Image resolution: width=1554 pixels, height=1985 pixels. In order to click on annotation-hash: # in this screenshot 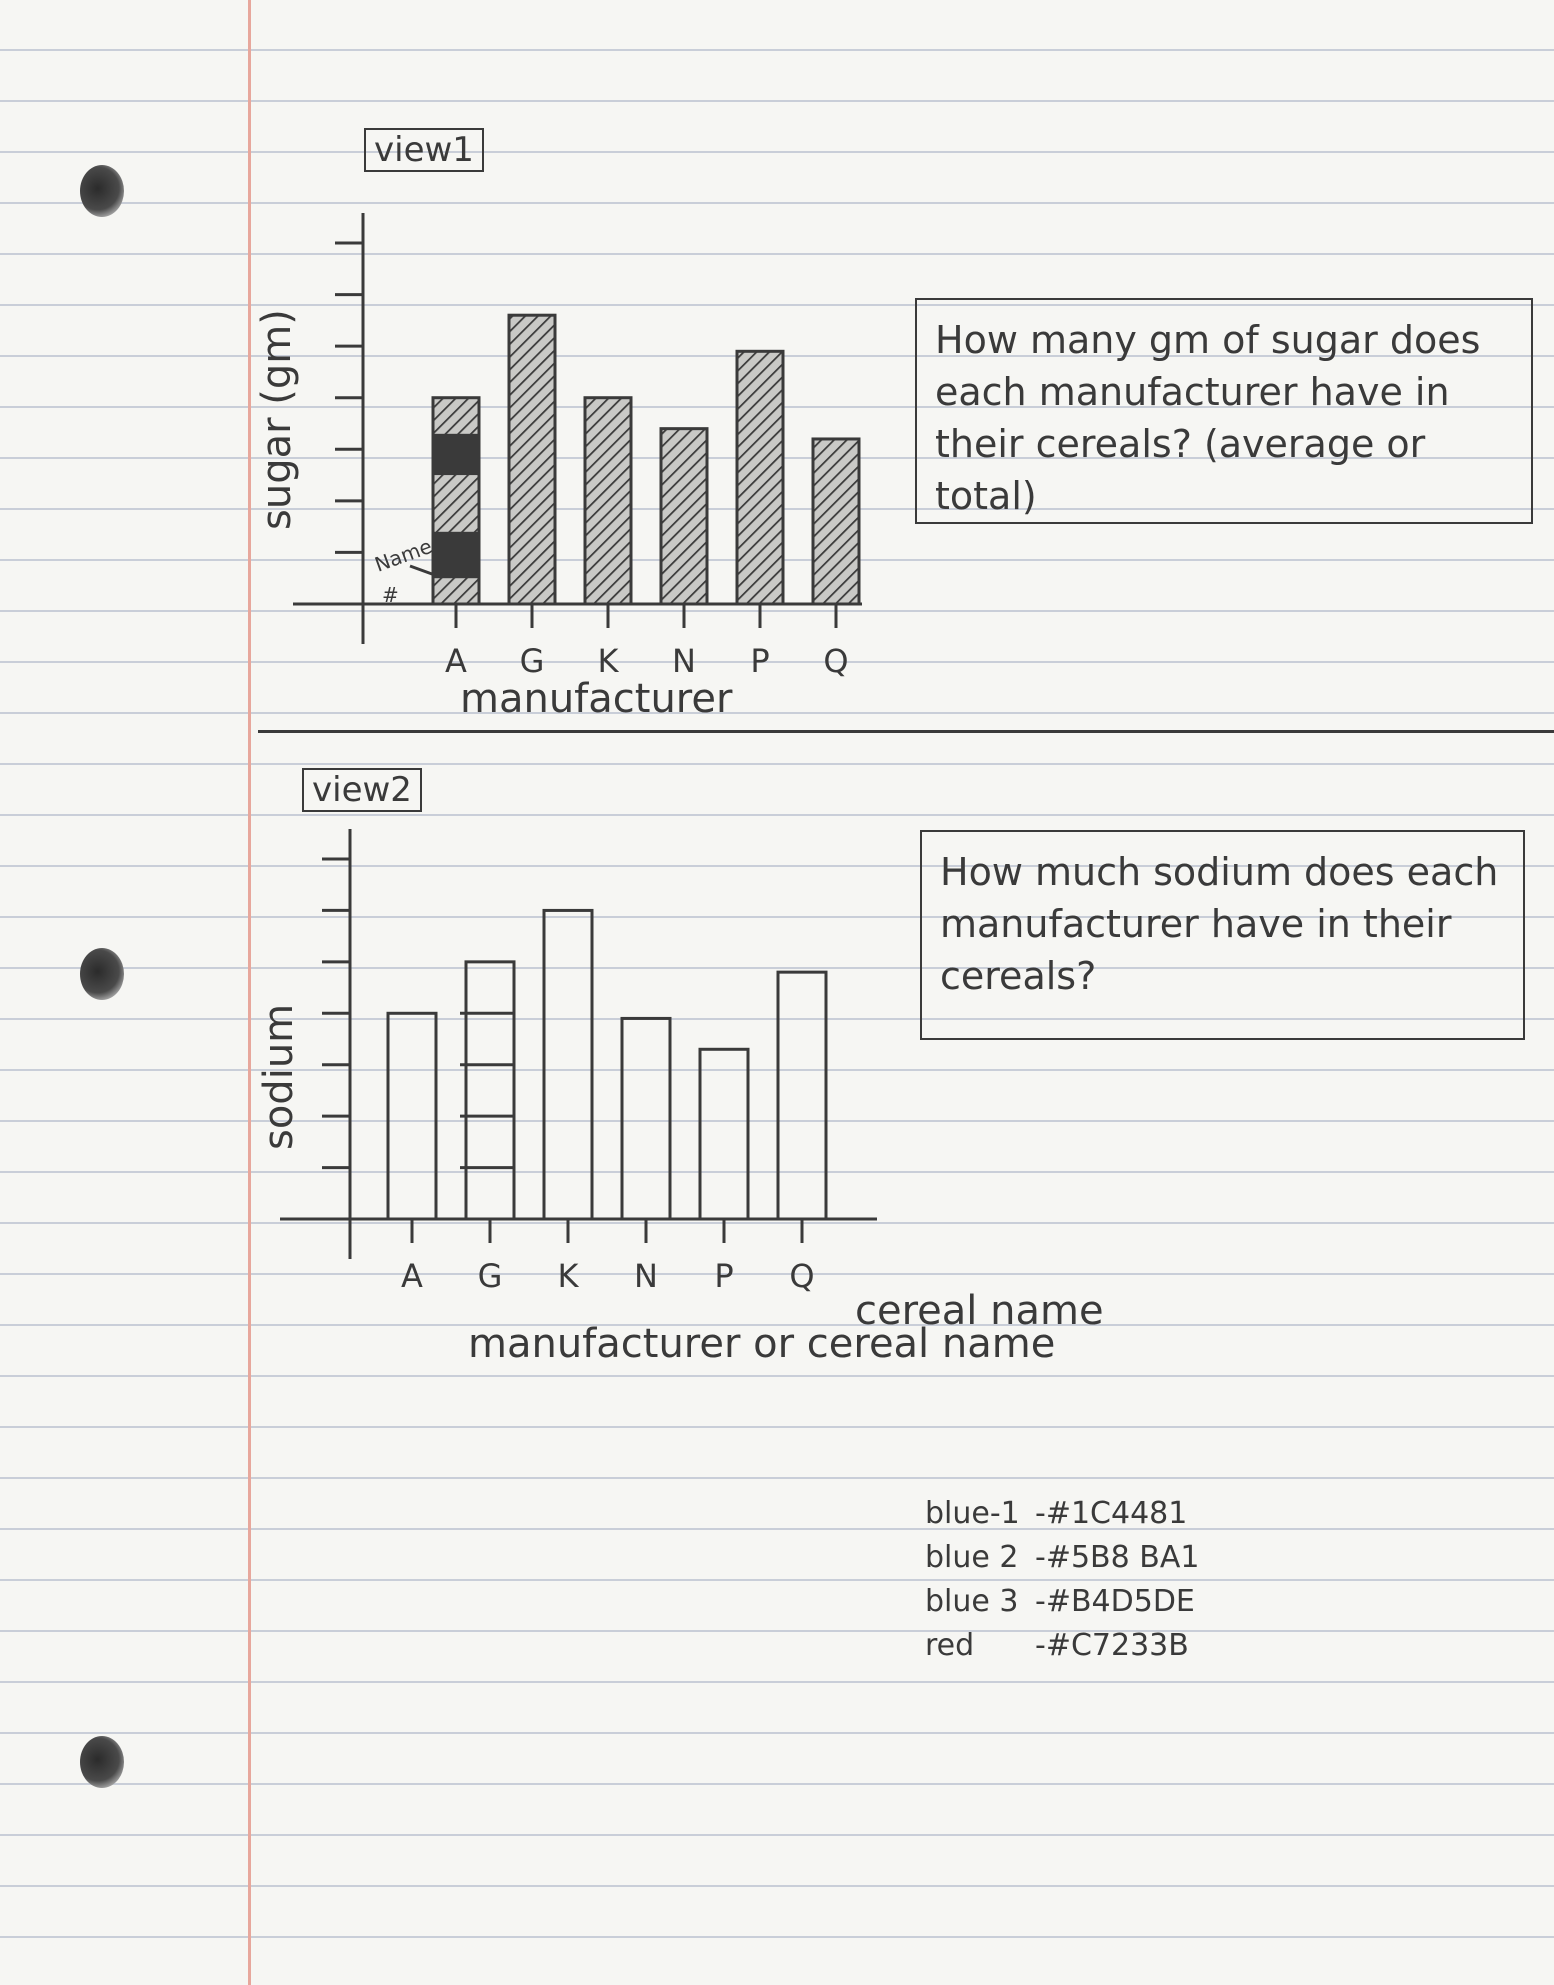, I will do `click(390, 595)`.